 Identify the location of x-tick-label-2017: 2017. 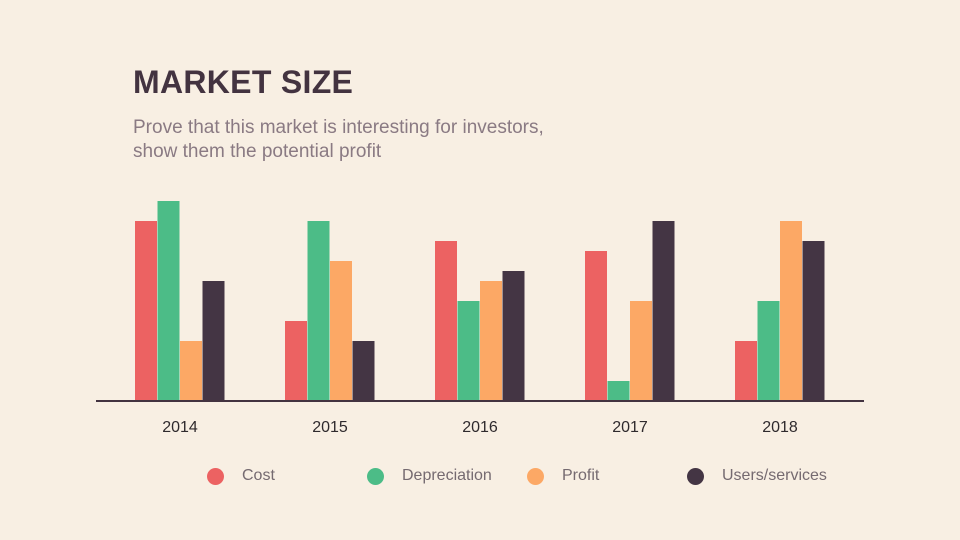
(630, 427).